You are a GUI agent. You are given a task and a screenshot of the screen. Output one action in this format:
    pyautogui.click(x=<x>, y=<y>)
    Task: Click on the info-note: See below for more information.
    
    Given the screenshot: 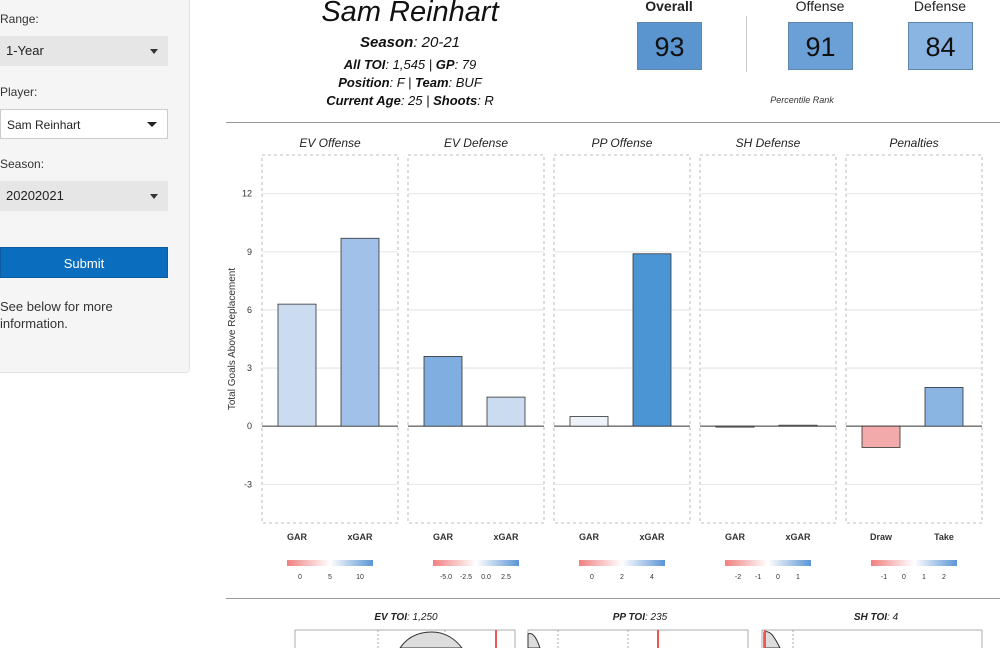 What is the action you would take?
    pyautogui.click(x=56, y=315)
    